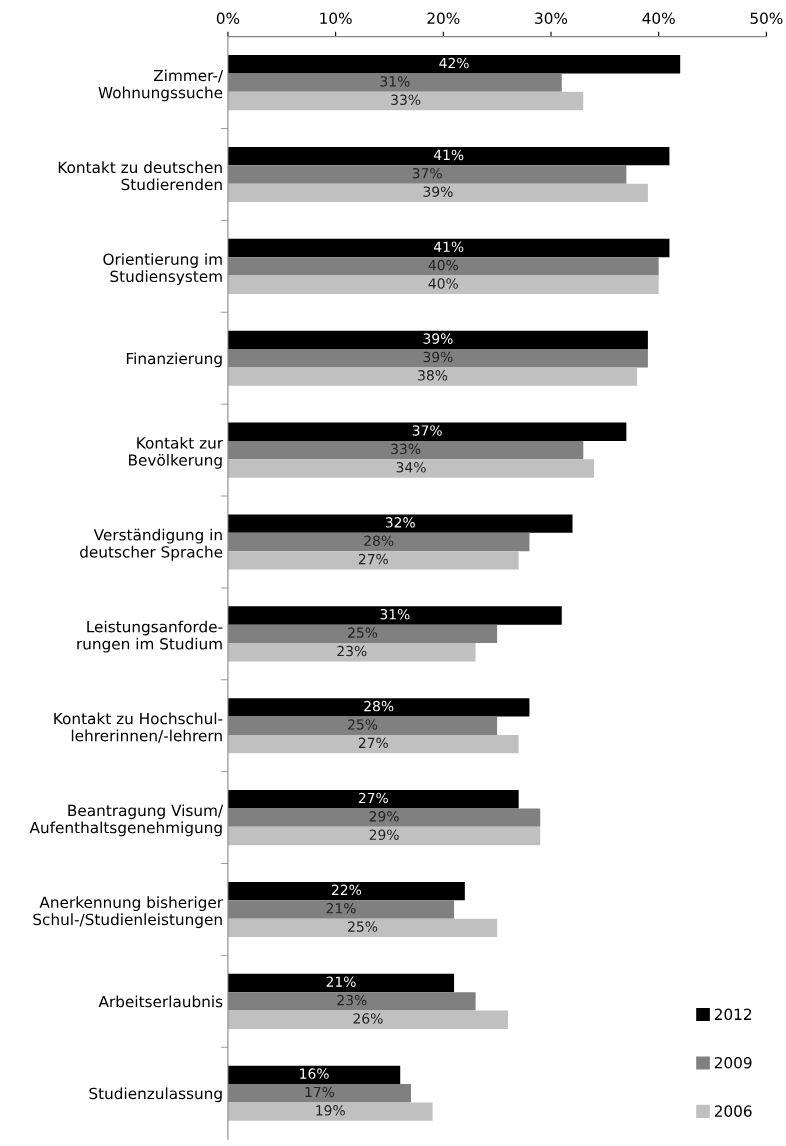 The width and height of the screenshot is (786, 1146). Describe the element at coordinates (228, 18) in the screenshot. I see `x-tick-label: 0%` at that location.